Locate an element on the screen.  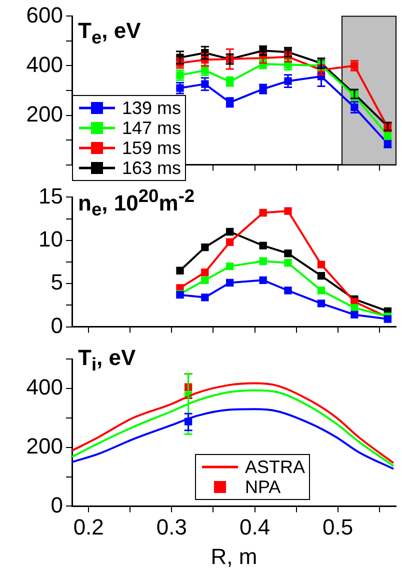
legend-label: 163 ms is located at coordinates (152, 168).